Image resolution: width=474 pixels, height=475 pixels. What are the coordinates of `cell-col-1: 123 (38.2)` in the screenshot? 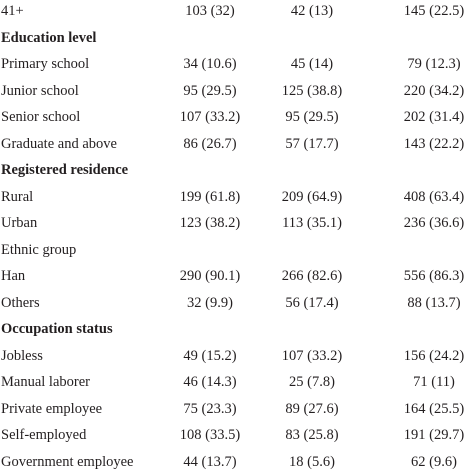 It's located at (210, 223).